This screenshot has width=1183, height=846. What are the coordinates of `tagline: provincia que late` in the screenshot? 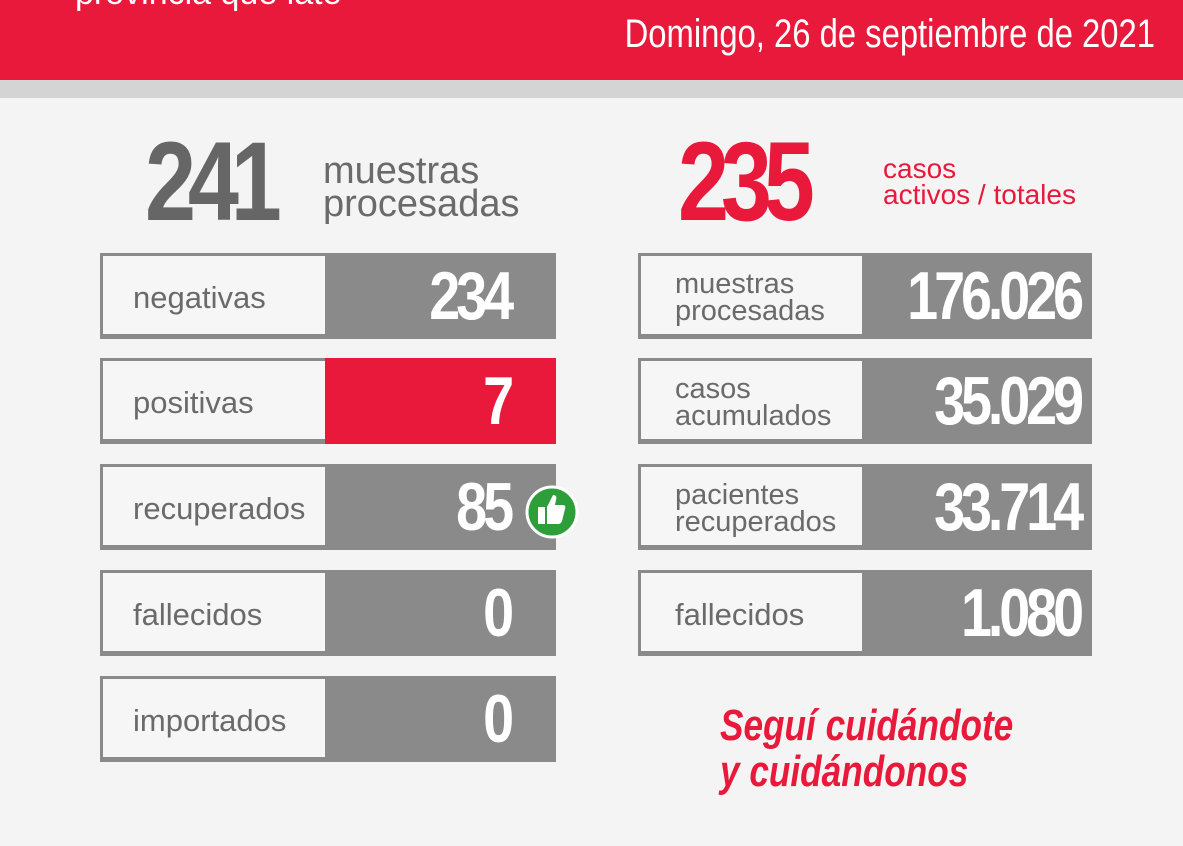 It's located at (208, 6).